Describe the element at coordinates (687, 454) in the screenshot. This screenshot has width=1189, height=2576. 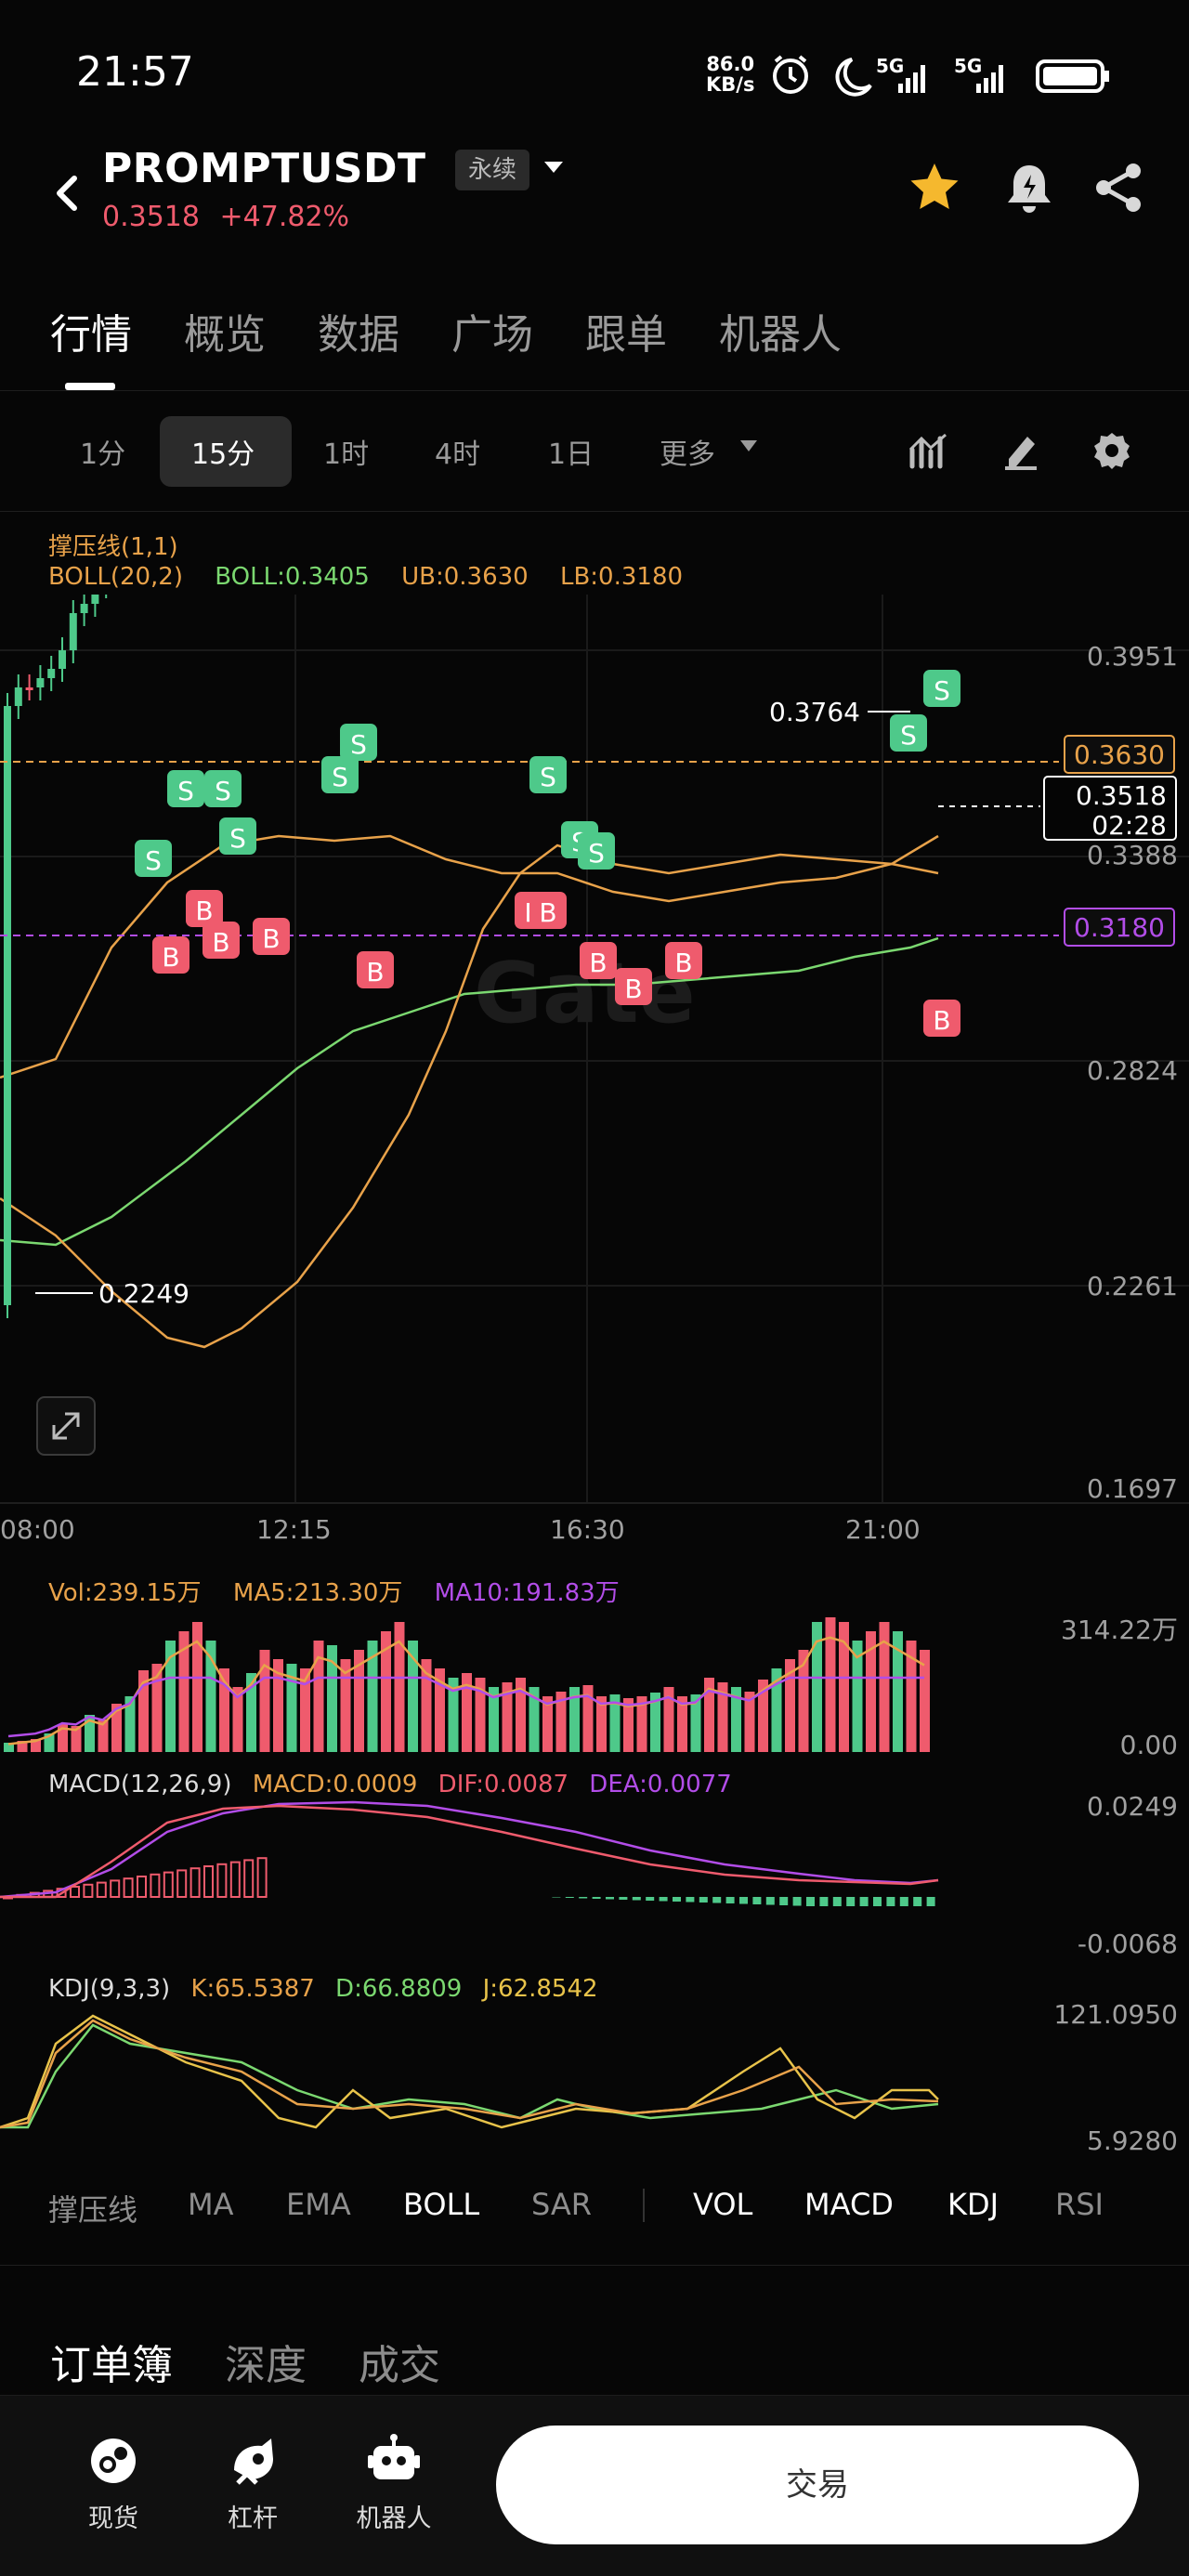
I see `timeframe-more: 更多` at that location.